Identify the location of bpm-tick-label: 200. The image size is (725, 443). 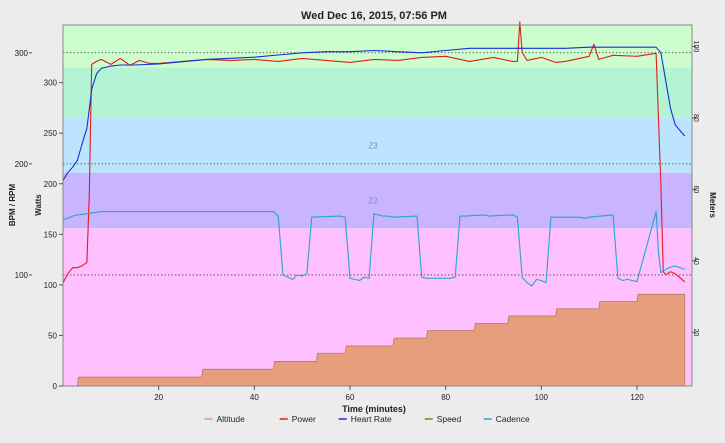
(22, 164).